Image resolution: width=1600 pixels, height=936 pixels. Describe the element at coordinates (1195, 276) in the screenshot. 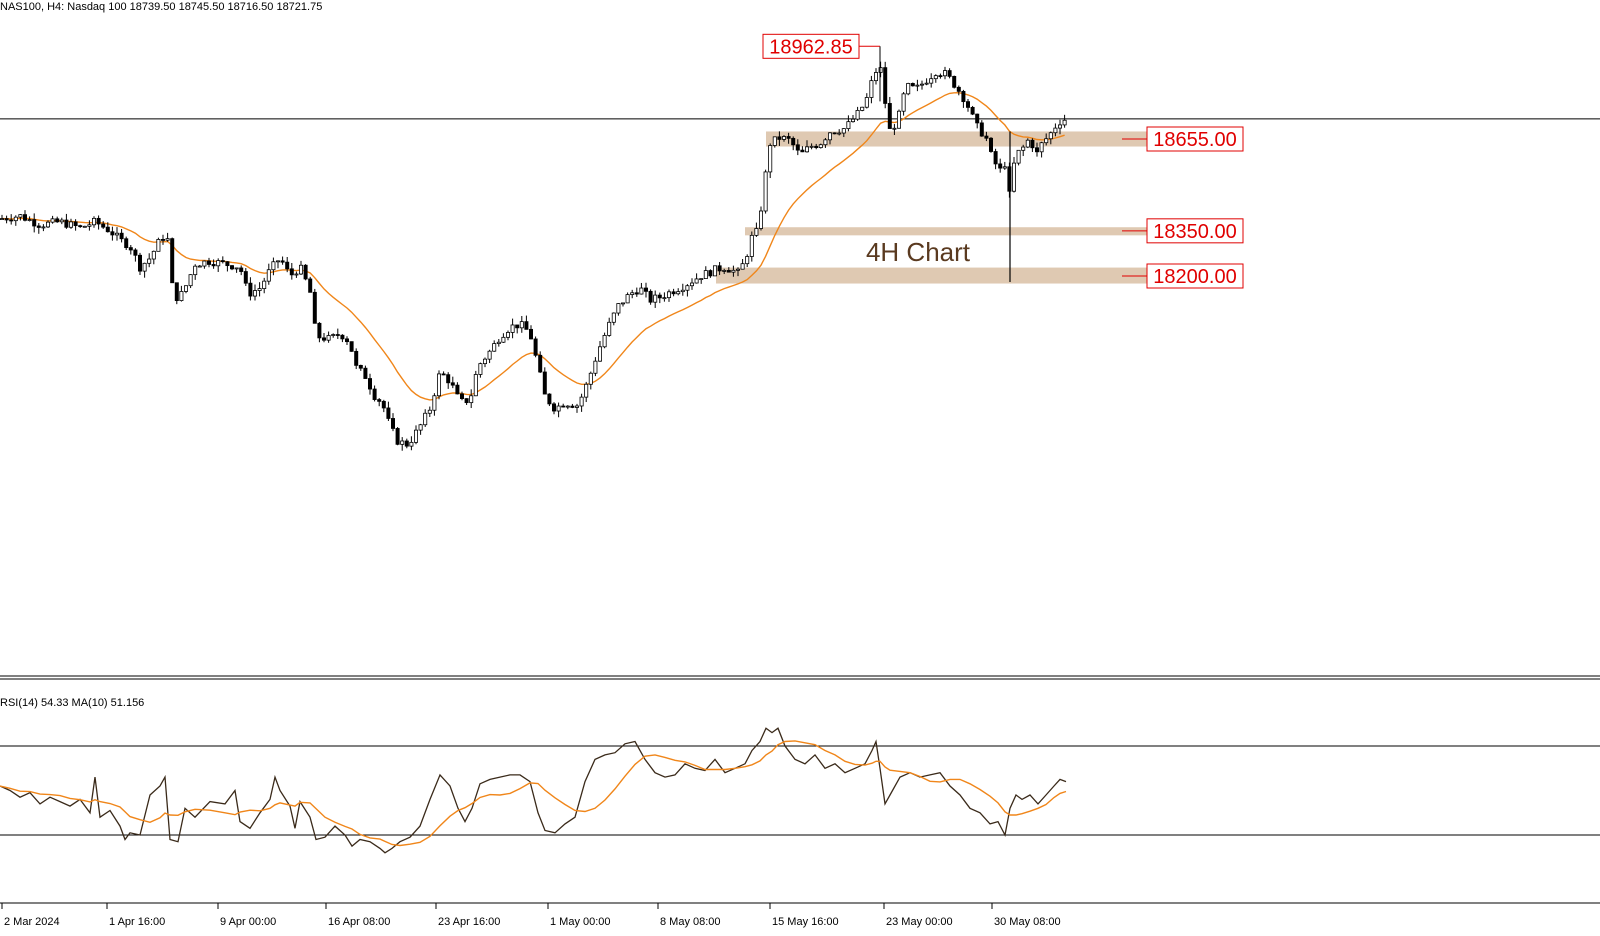

I see `price-label-box` at that location.